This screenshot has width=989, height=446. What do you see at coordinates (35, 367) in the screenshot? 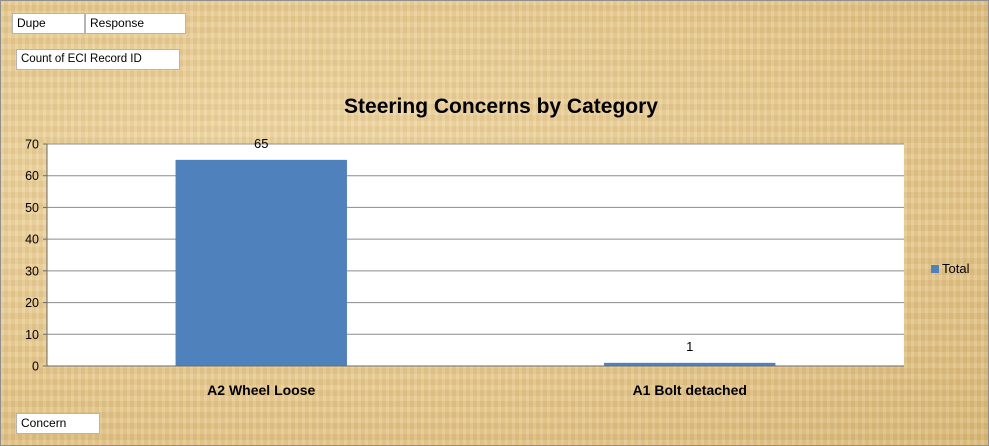
I see `y-tick-label: 0` at bounding box center [35, 367].